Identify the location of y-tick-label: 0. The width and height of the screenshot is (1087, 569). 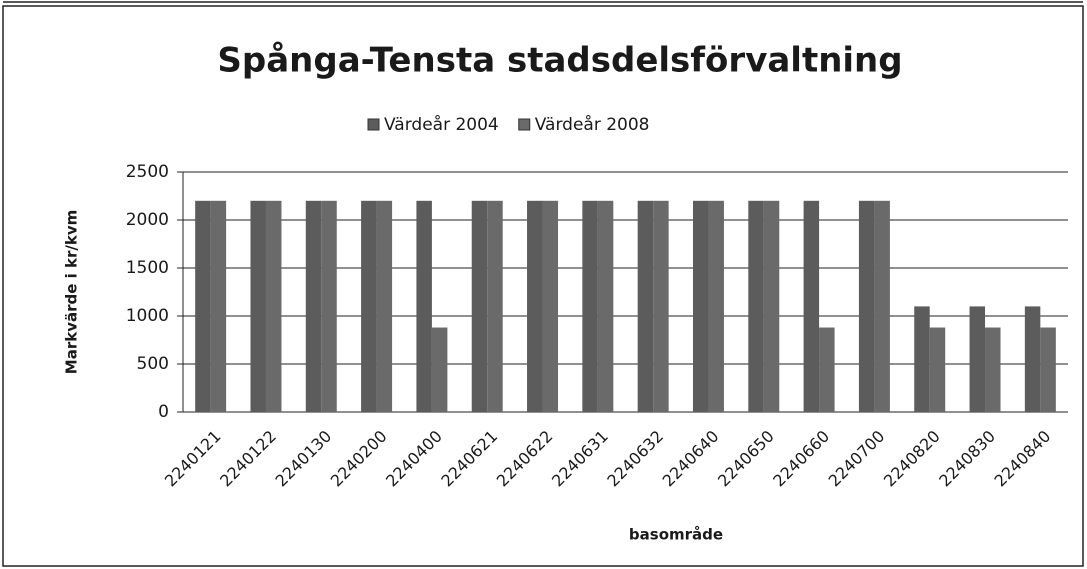
(163, 412).